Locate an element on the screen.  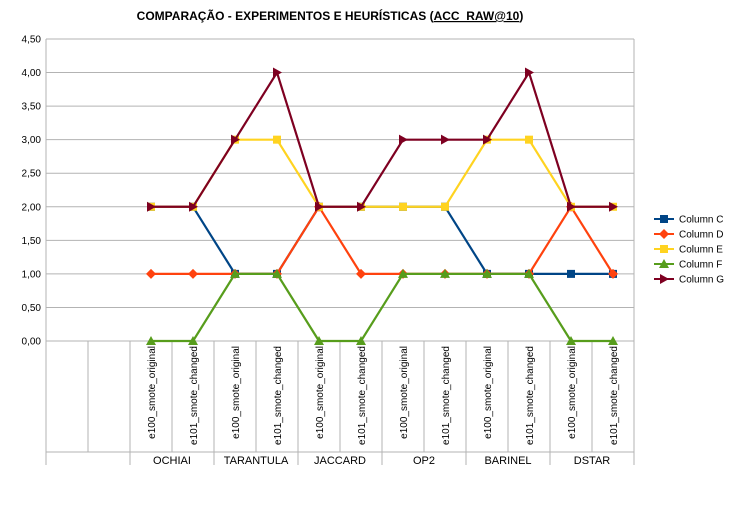
y-tick-label: 2,50 is located at coordinates (32, 174).